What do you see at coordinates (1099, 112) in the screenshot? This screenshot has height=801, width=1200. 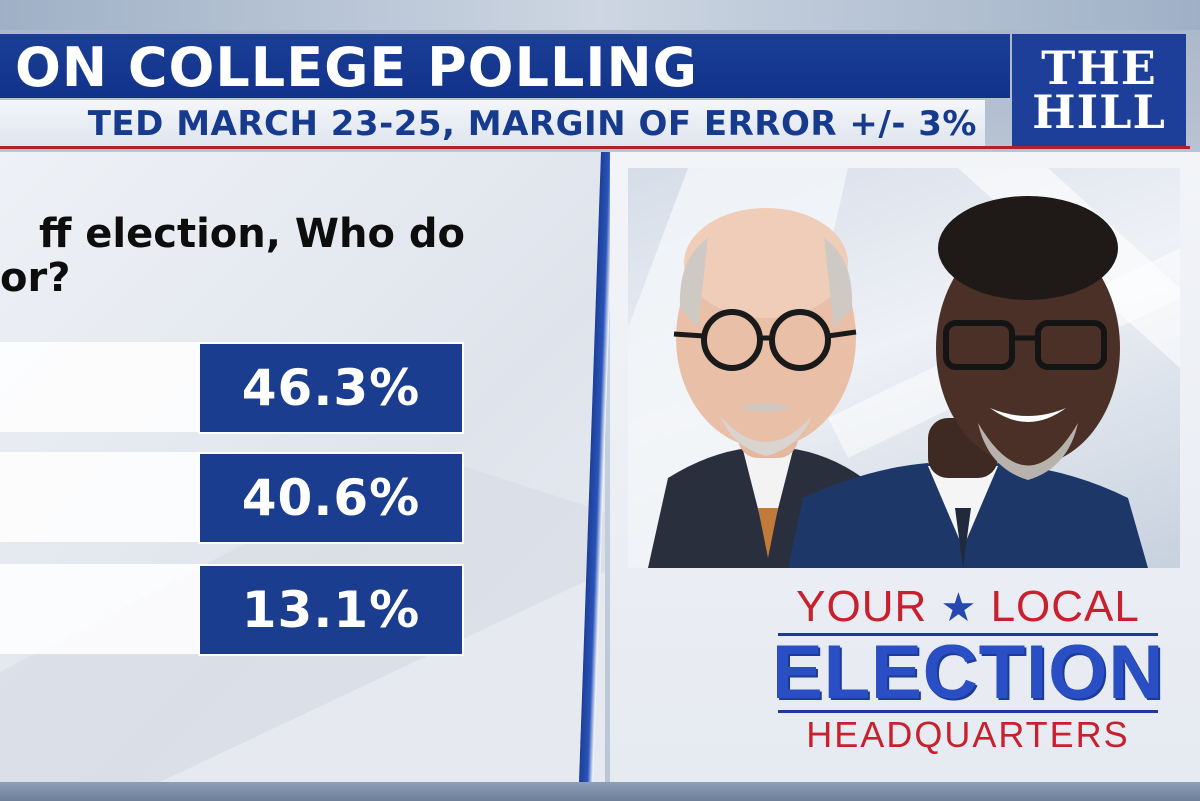 I see `logo-line-2: HILL` at bounding box center [1099, 112].